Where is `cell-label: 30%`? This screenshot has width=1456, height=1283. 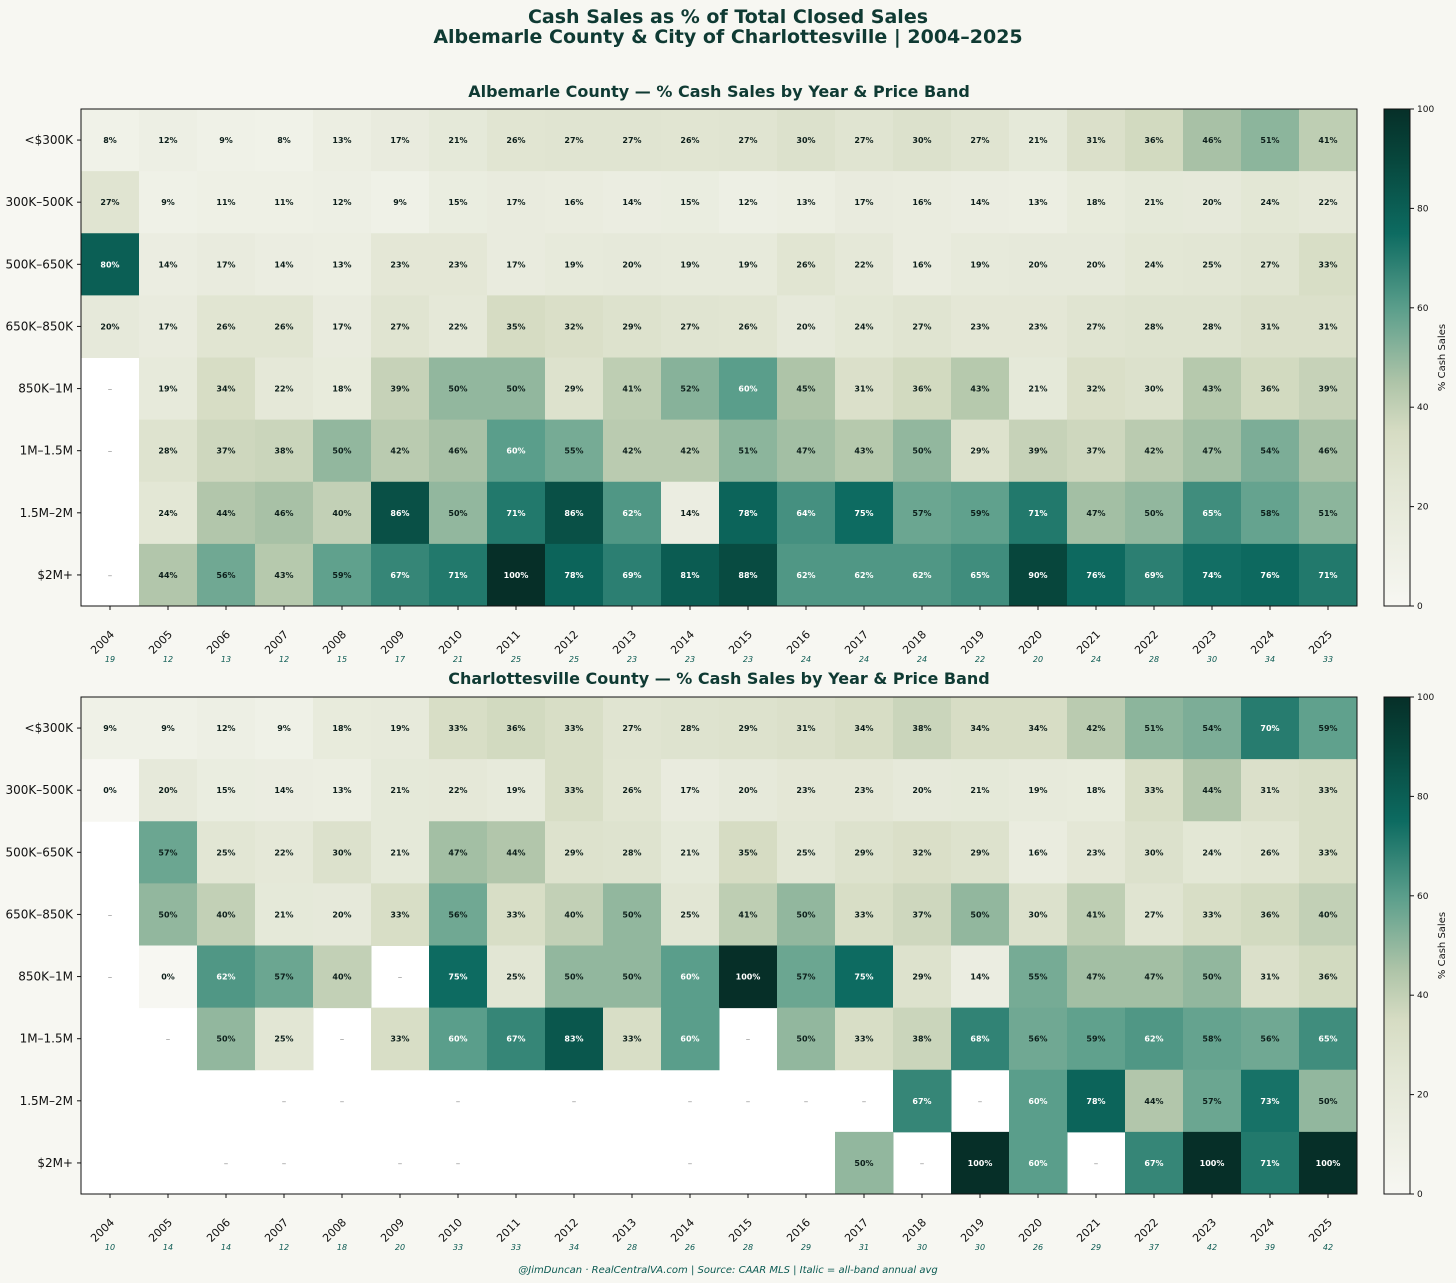
cell-label: 30% is located at coordinates (341, 852).